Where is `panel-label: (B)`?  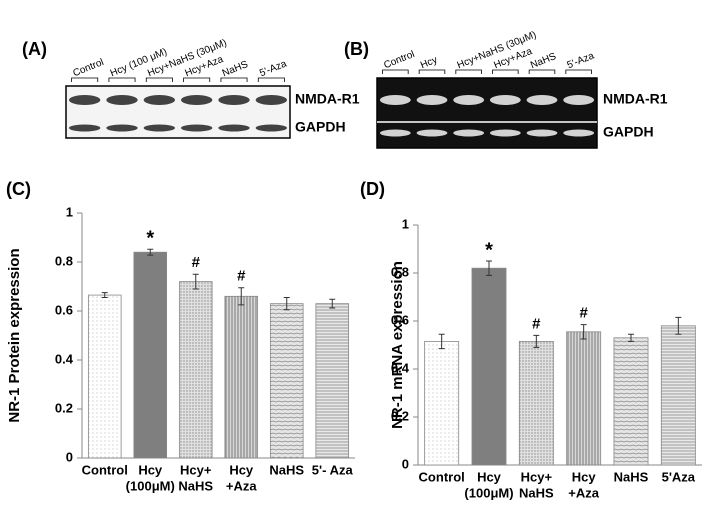
panel-label: (B) is located at coordinates (356, 49).